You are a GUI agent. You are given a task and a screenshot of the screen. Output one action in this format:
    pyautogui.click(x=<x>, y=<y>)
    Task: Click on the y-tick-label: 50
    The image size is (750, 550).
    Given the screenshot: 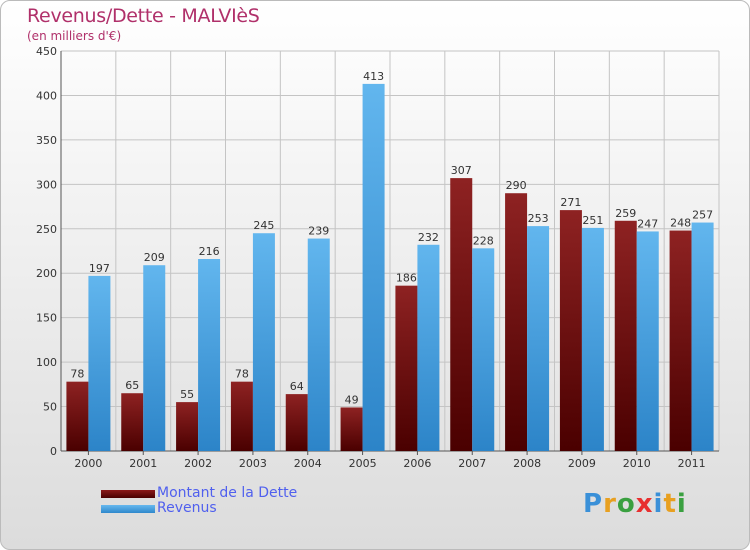 What is the action you would take?
    pyautogui.click(x=50, y=407)
    